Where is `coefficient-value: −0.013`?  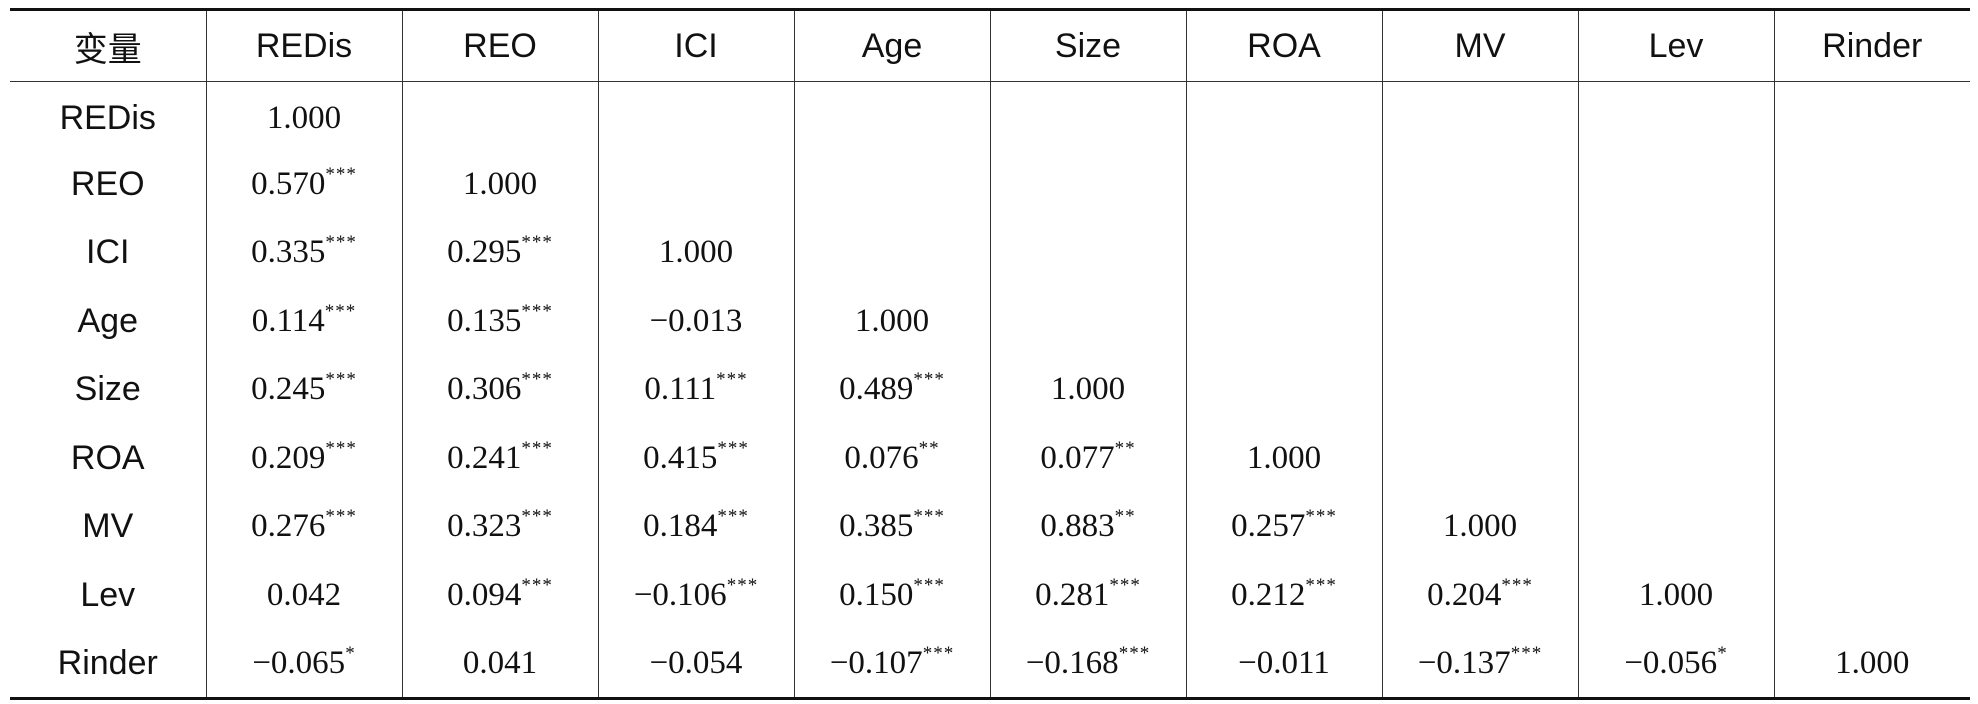 coefficient-value: −0.013 is located at coordinates (696, 320).